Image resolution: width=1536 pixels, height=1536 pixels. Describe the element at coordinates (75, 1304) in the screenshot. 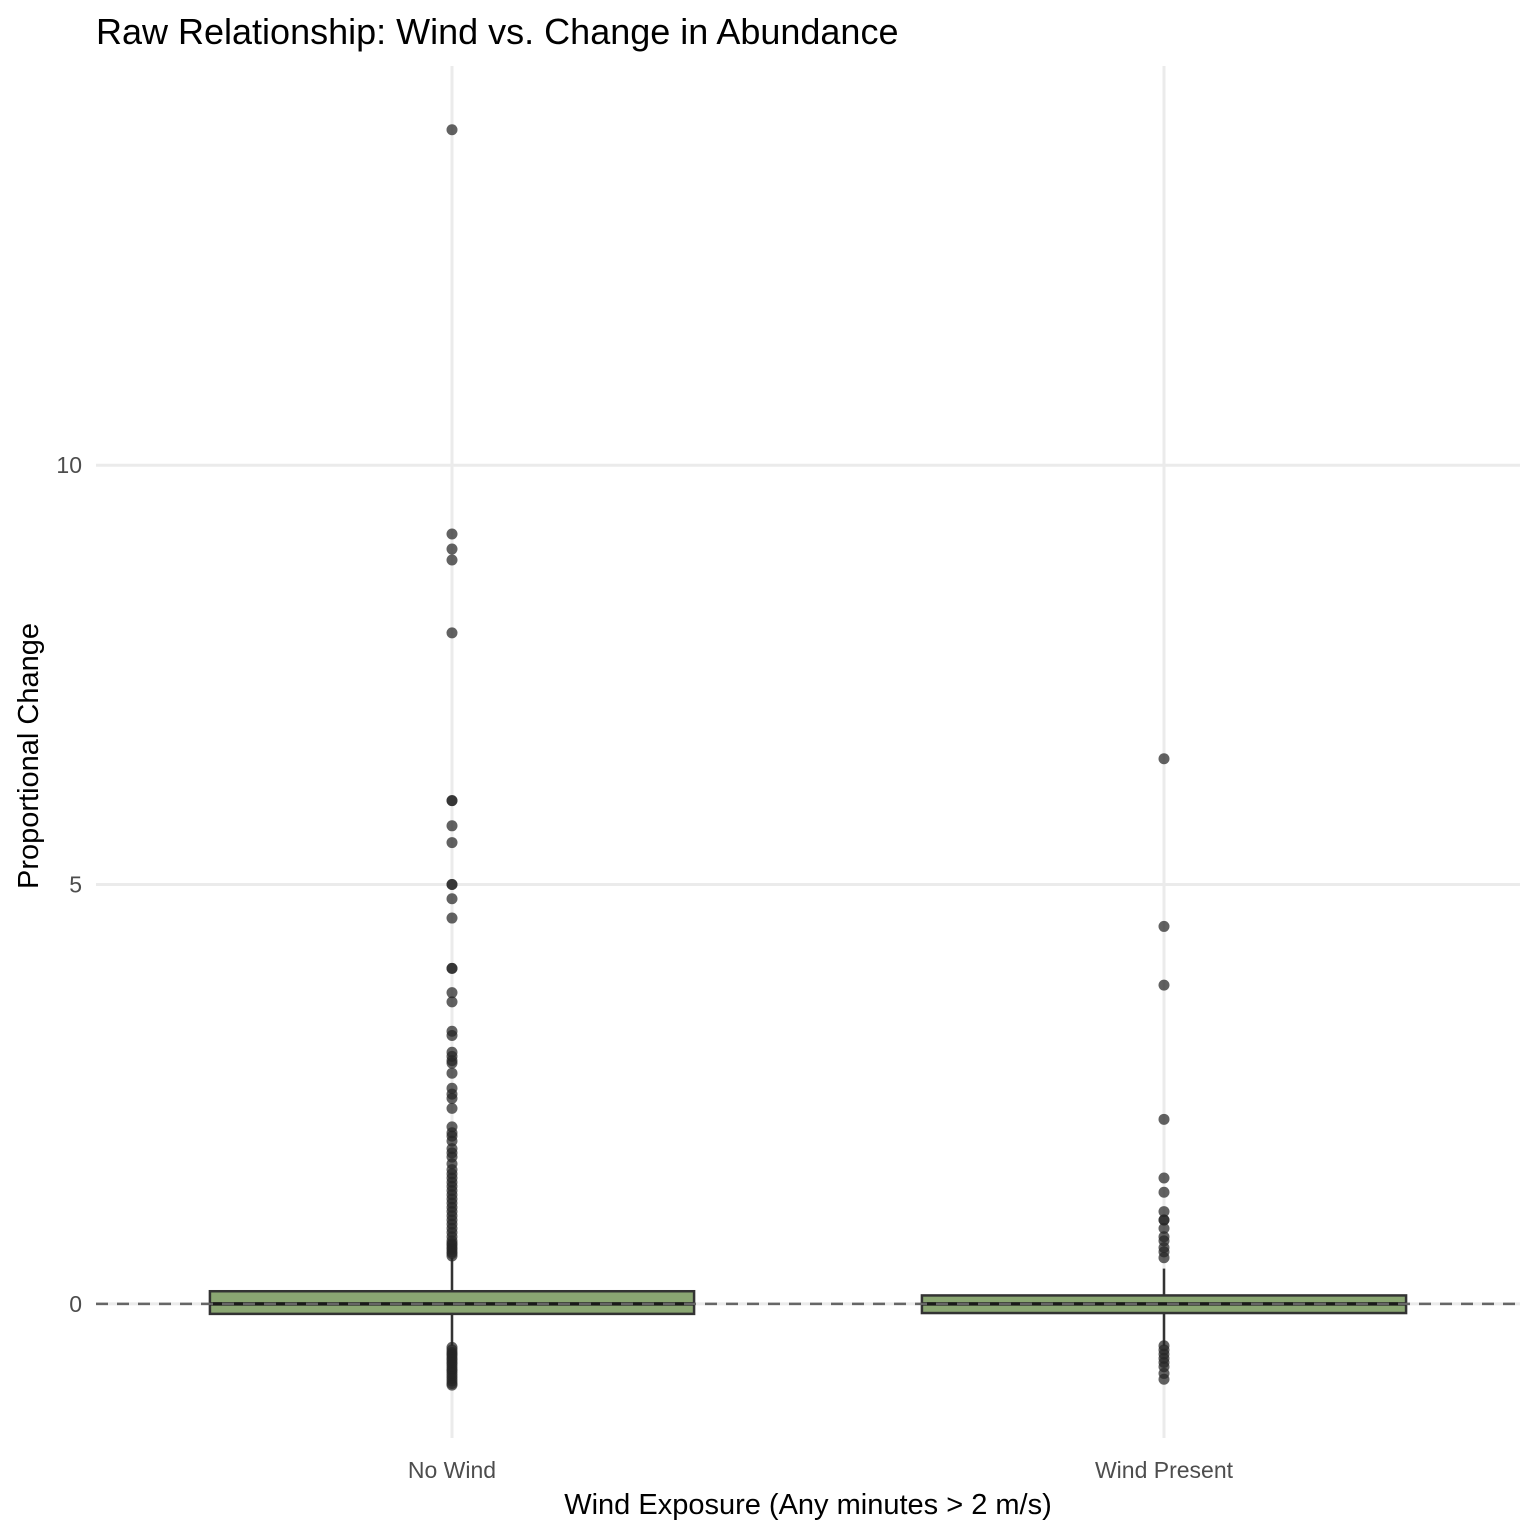

I see `y-tick-label: 0` at that location.